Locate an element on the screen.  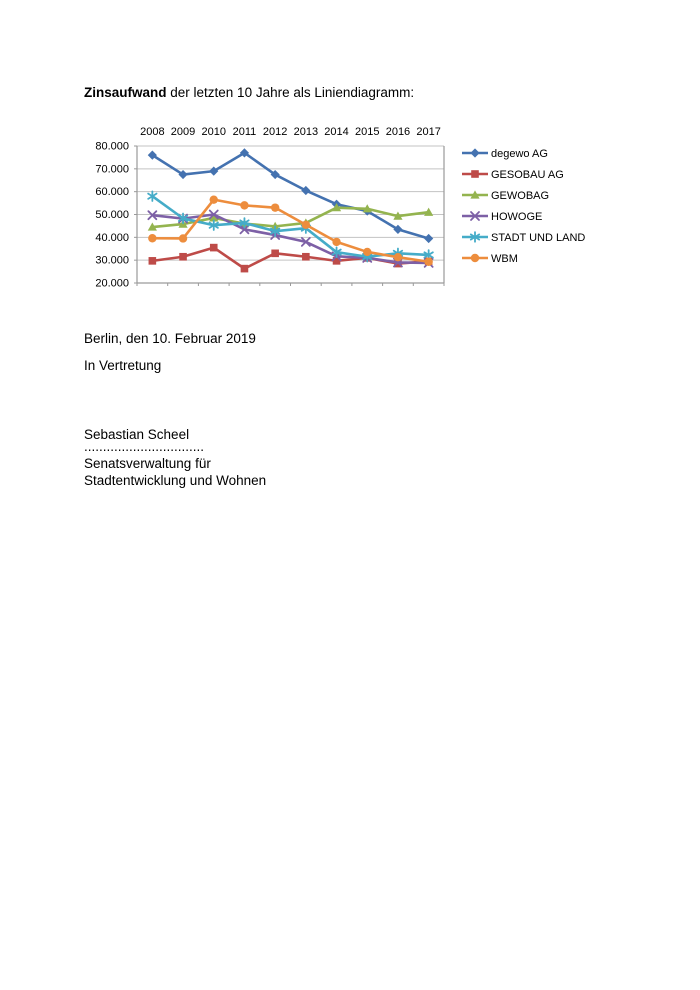
category-label-2017: 2017 is located at coordinates (428, 132).